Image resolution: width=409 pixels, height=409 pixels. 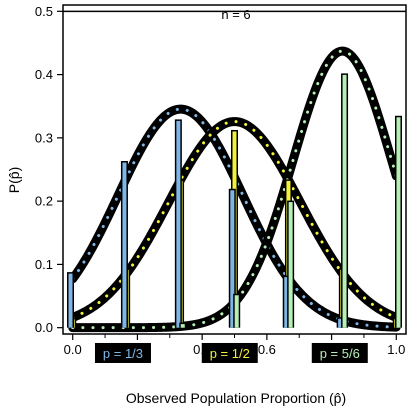 I want to click on legend-label-0: p = 1/3, so click(x=123, y=353).